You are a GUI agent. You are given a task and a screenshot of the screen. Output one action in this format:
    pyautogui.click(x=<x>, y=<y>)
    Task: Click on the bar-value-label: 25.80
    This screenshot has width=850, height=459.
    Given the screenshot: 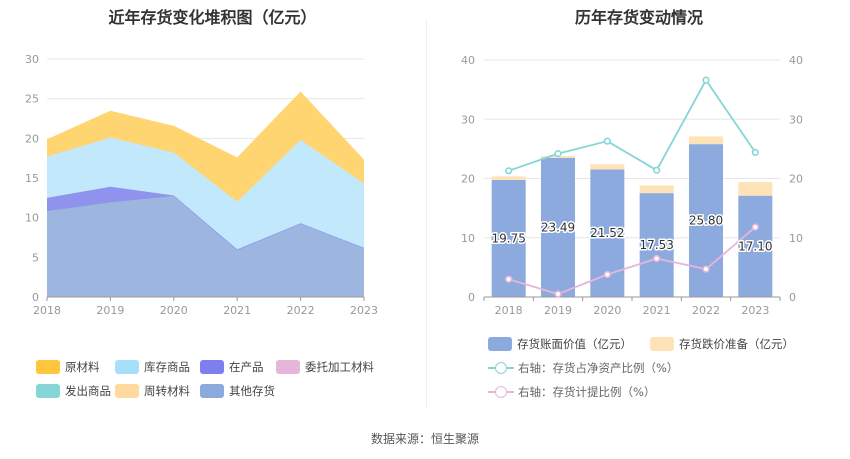 What is the action you would take?
    pyautogui.click(x=706, y=221)
    